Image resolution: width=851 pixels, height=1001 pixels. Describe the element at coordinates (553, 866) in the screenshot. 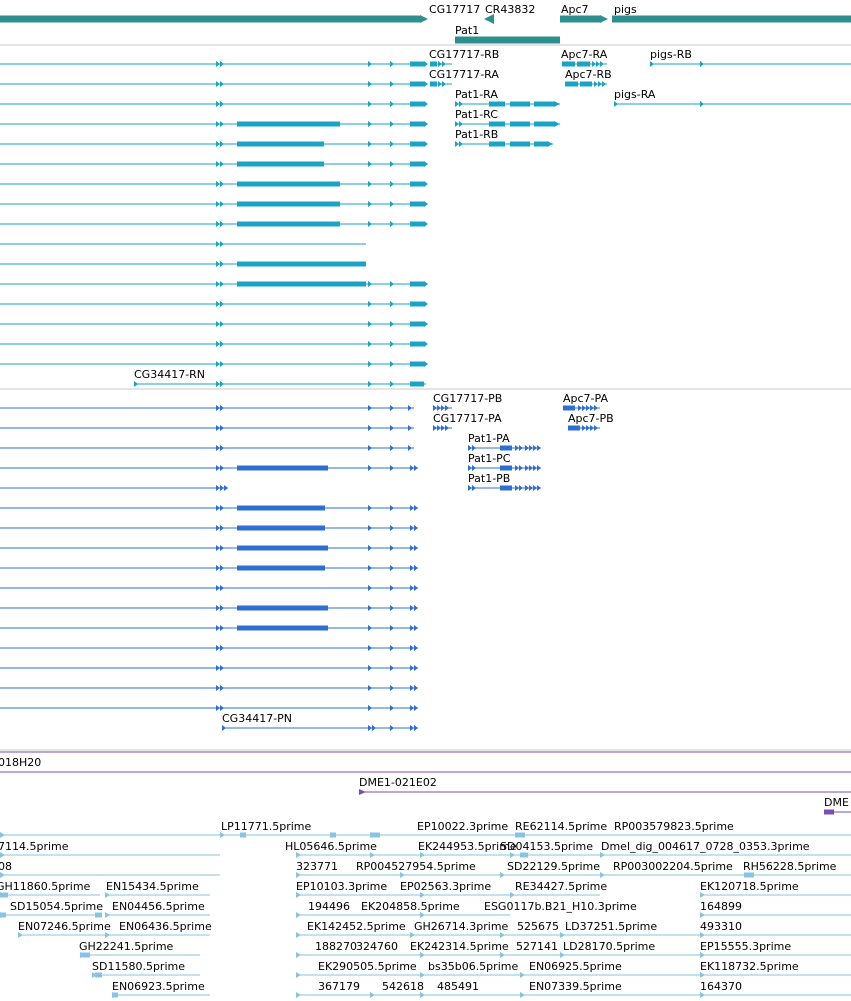

I see `est-label: SD22129.5prime` at that location.